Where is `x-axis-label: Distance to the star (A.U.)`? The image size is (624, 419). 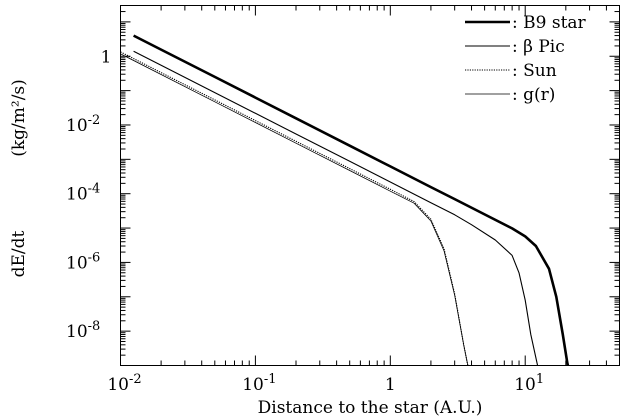
x-axis-label: Distance to the star (A.U.) is located at coordinates (370, 408).